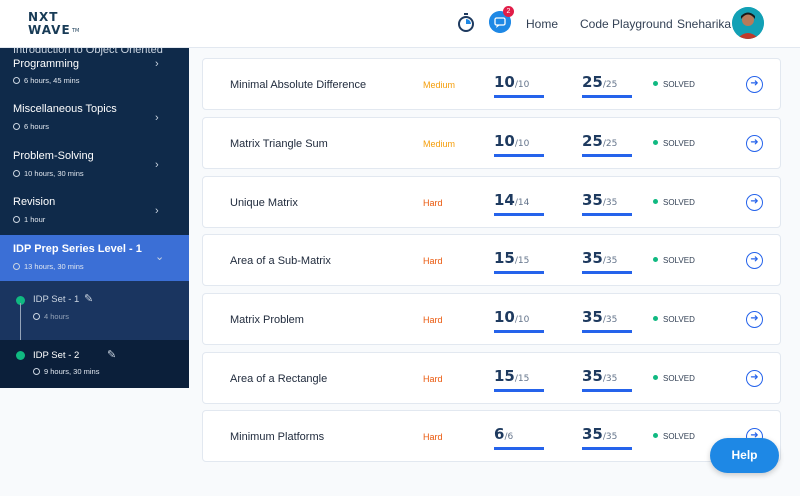  I want to click on sidebar-item-revision: Revision 1 hour ›, so click(86, 210).